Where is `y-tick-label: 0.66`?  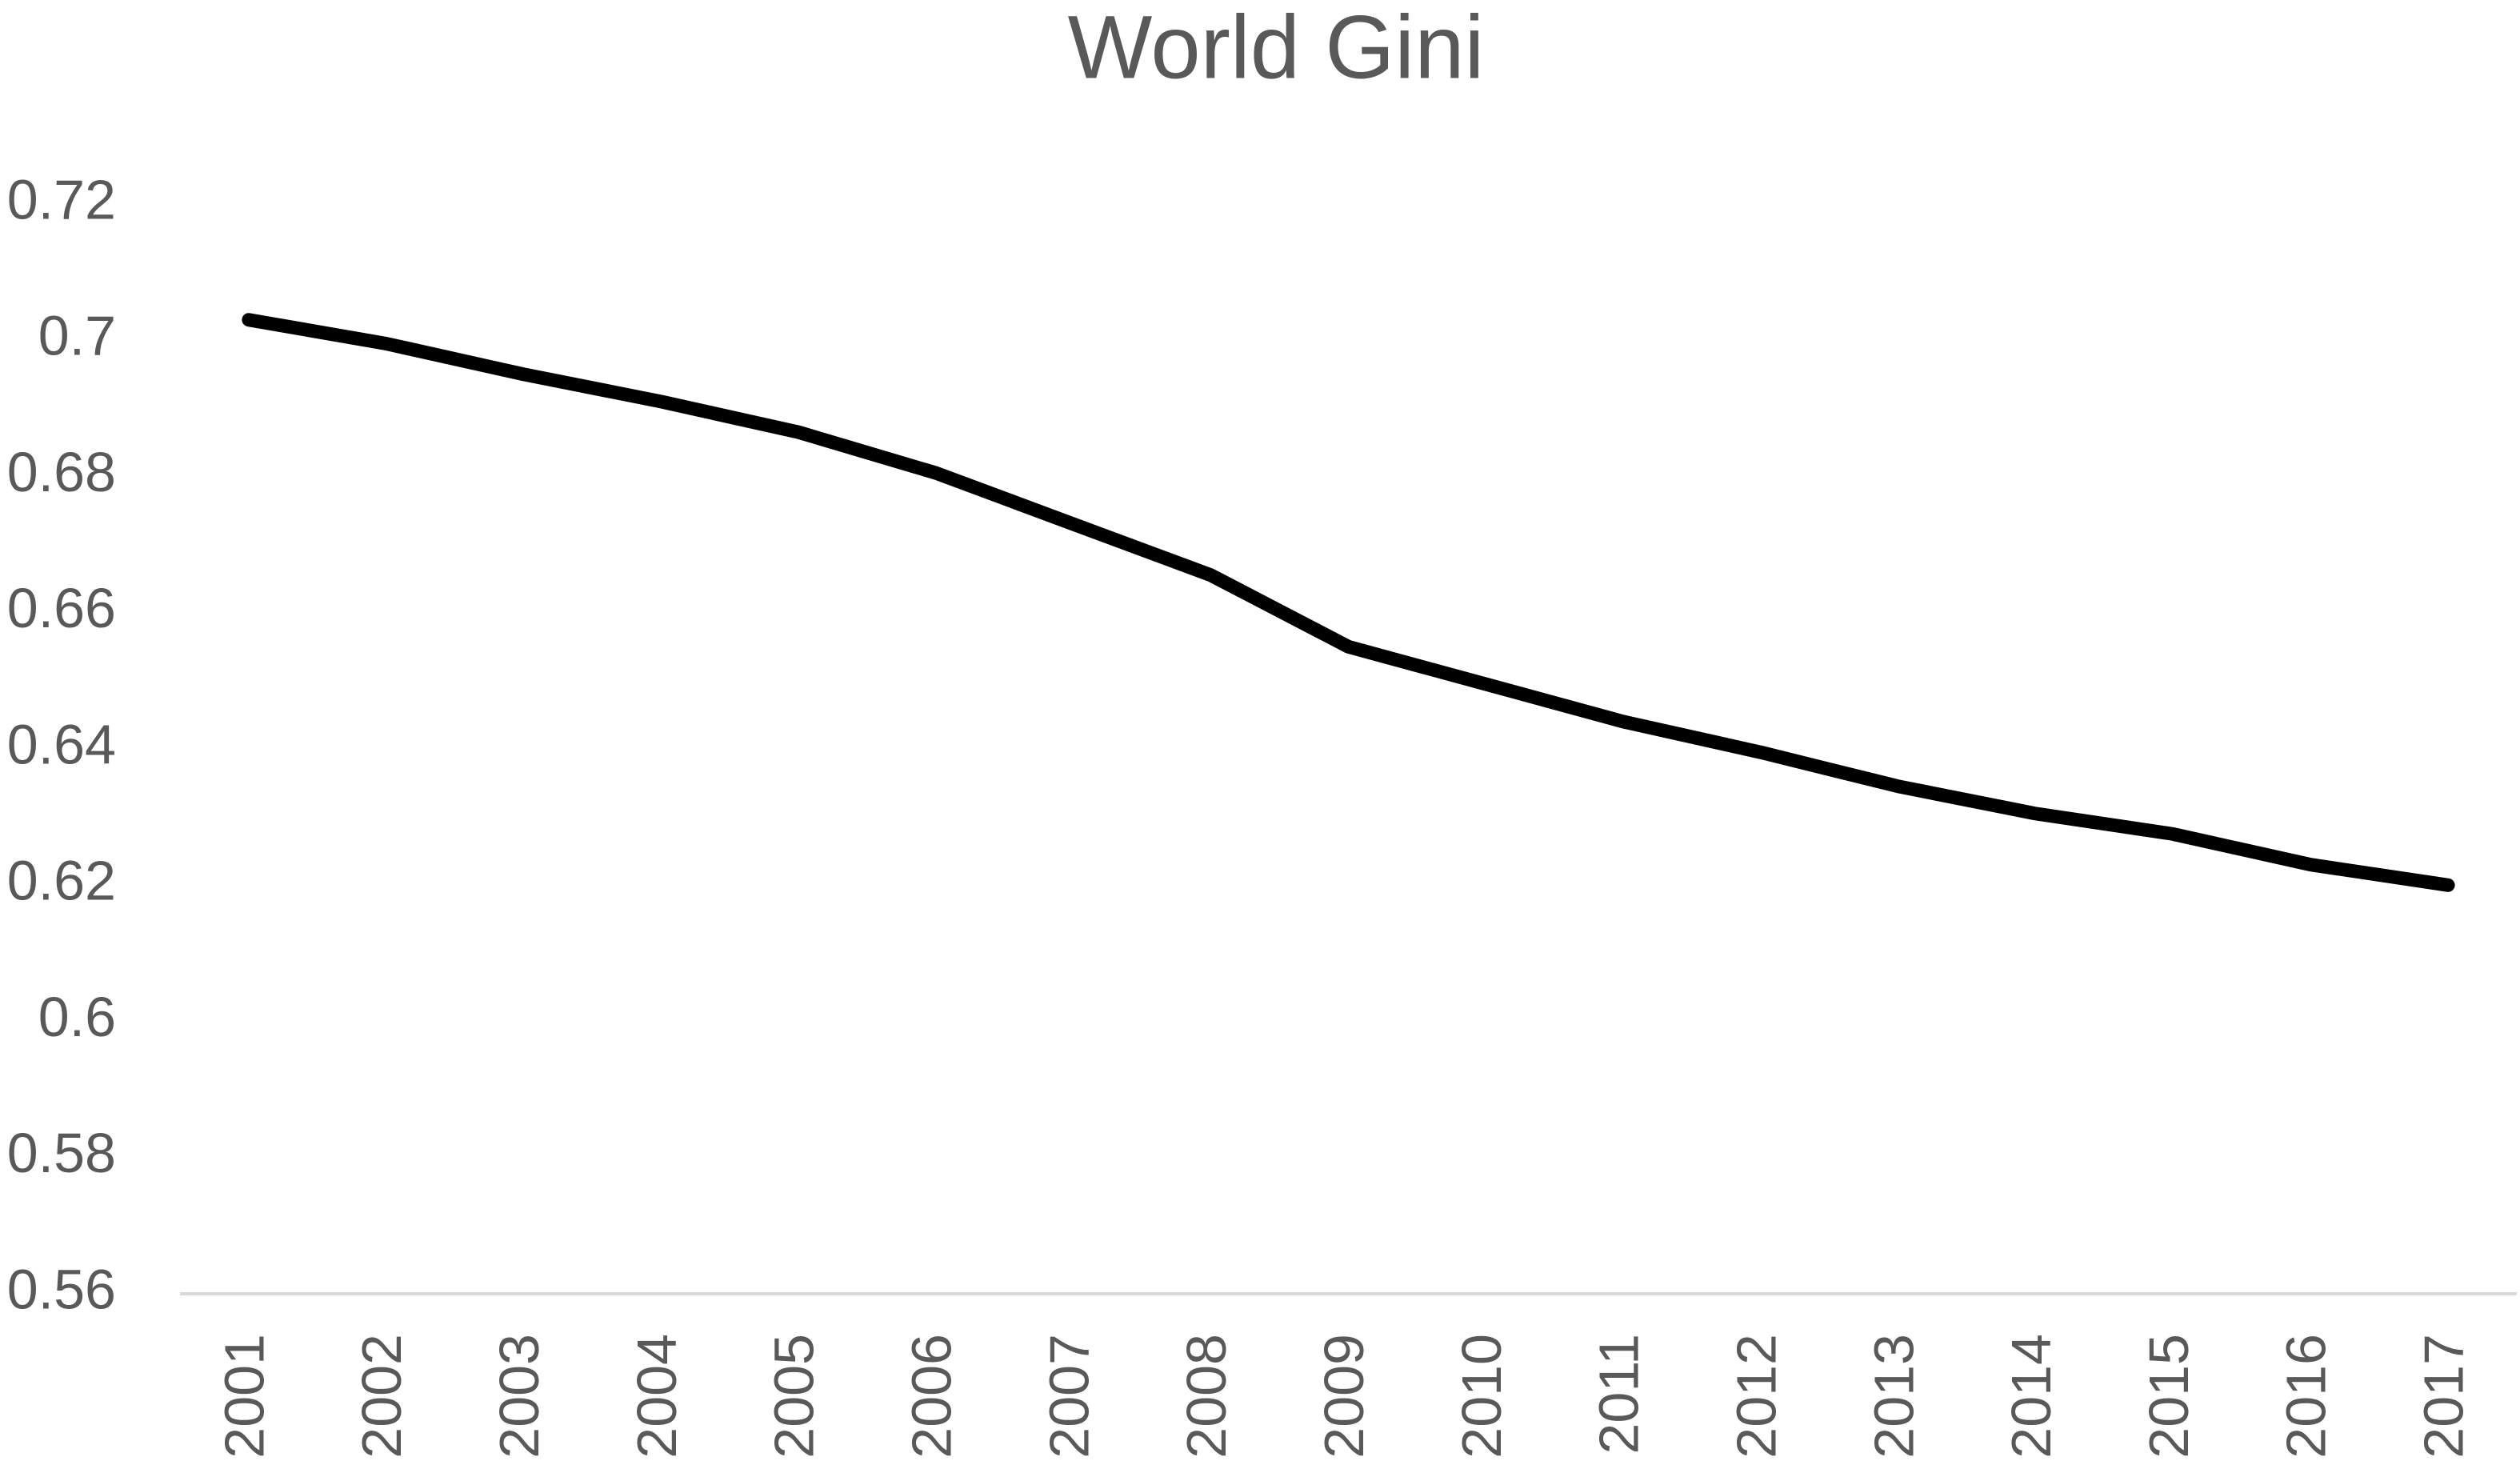
y-tick-label: 0.66 is located at coordinates (61, 608).